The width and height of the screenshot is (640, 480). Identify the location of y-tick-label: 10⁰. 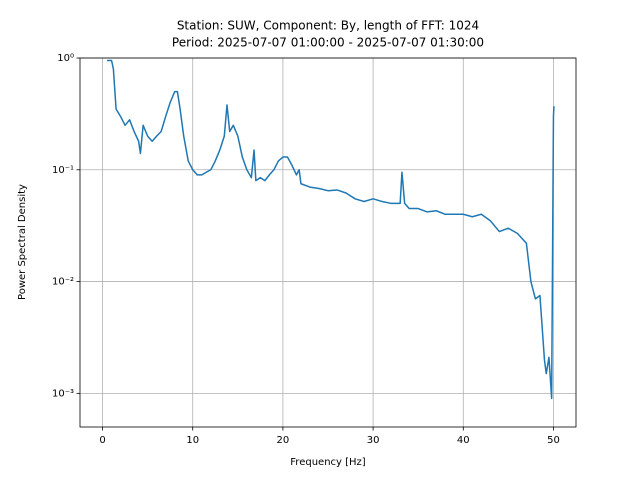
(65, 58).